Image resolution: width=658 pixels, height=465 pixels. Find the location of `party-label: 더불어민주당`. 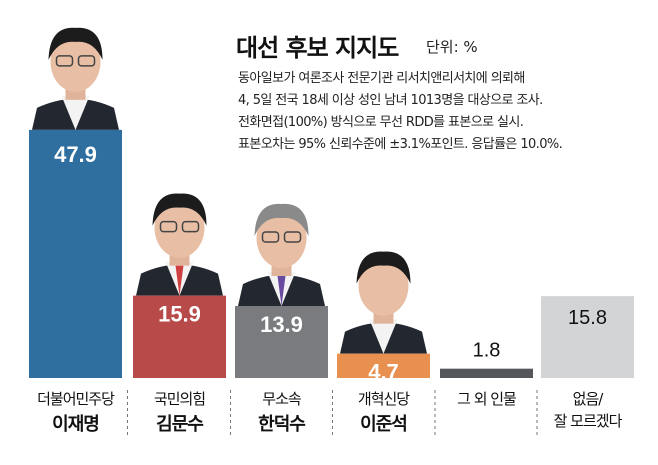

party-label: 더불어민주당 is located at coordinates (76, 399).